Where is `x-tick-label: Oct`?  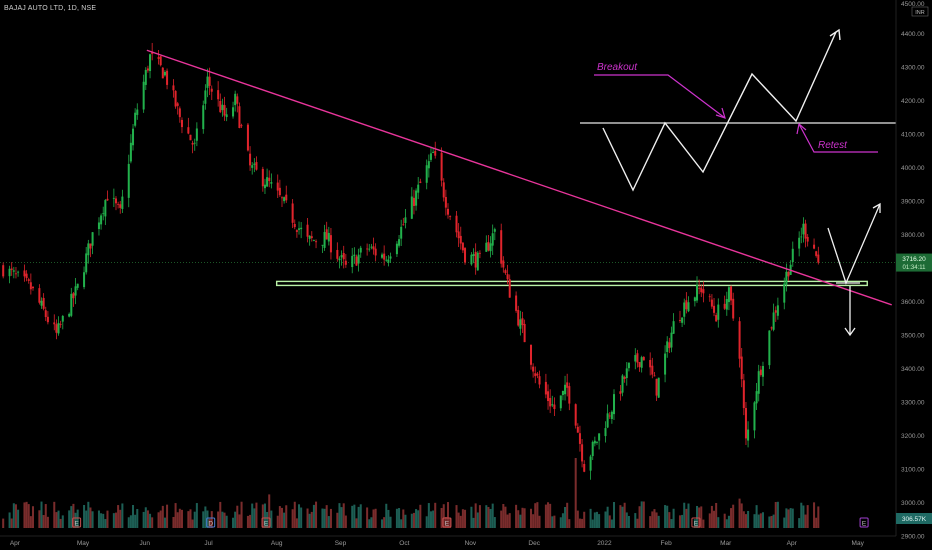
x-tick-label: Oct is located at coordinates (404, 543).